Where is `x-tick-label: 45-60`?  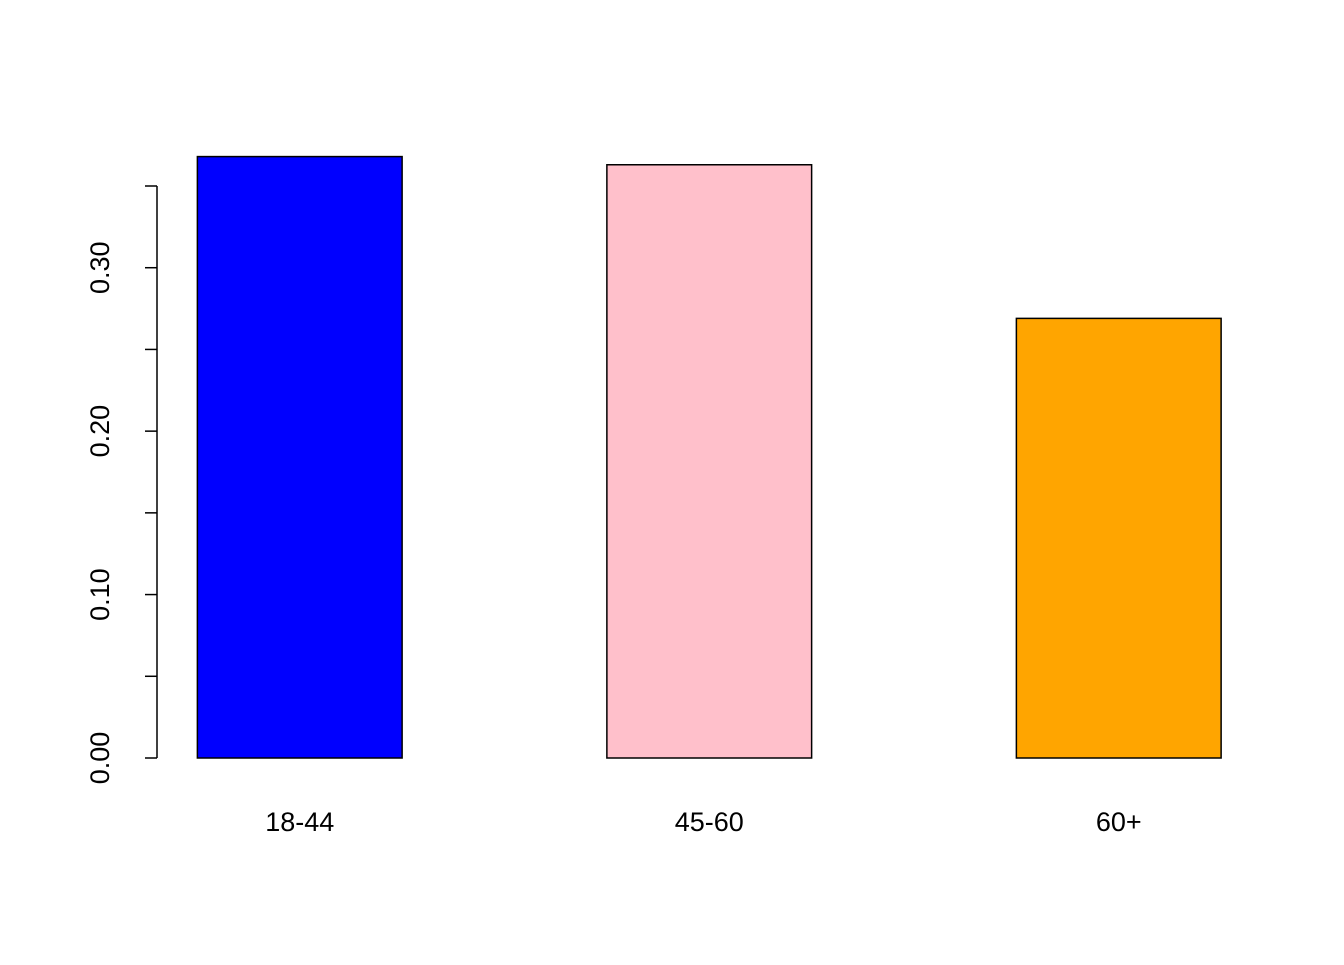 x-tick-label: 45-60 is located at coordinates (709, 822).